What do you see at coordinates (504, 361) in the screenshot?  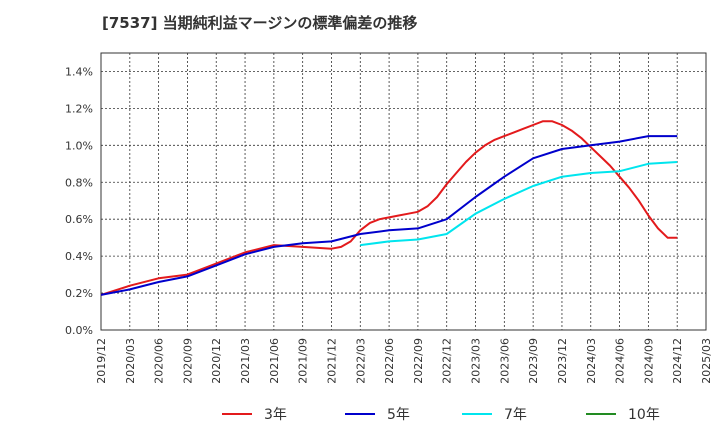 I see `x-tick-label: 2023/06` at bounding box center [504, 361].